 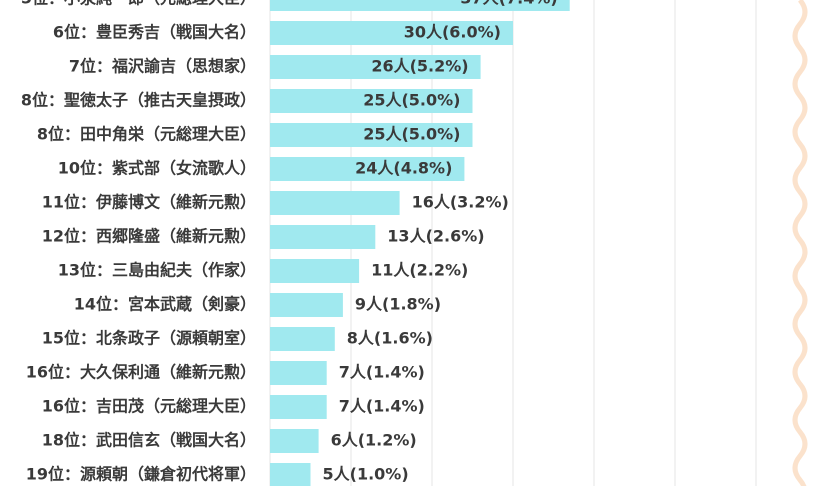 What do you see at coordinates (435, 236) in the screenshot?
I see `value-label: 13人(2.6%)` at bounding box center [435, 236].